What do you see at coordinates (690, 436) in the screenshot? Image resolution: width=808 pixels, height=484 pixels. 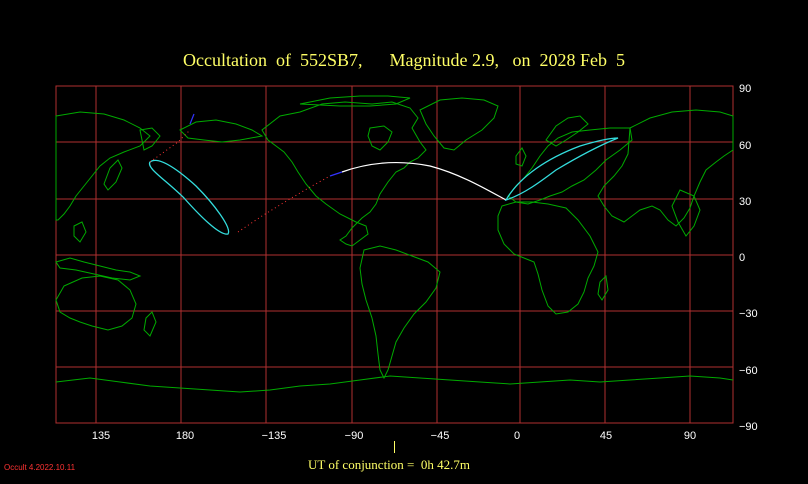 I see `x-tick-label: 90` at bounding box center [690, 436].